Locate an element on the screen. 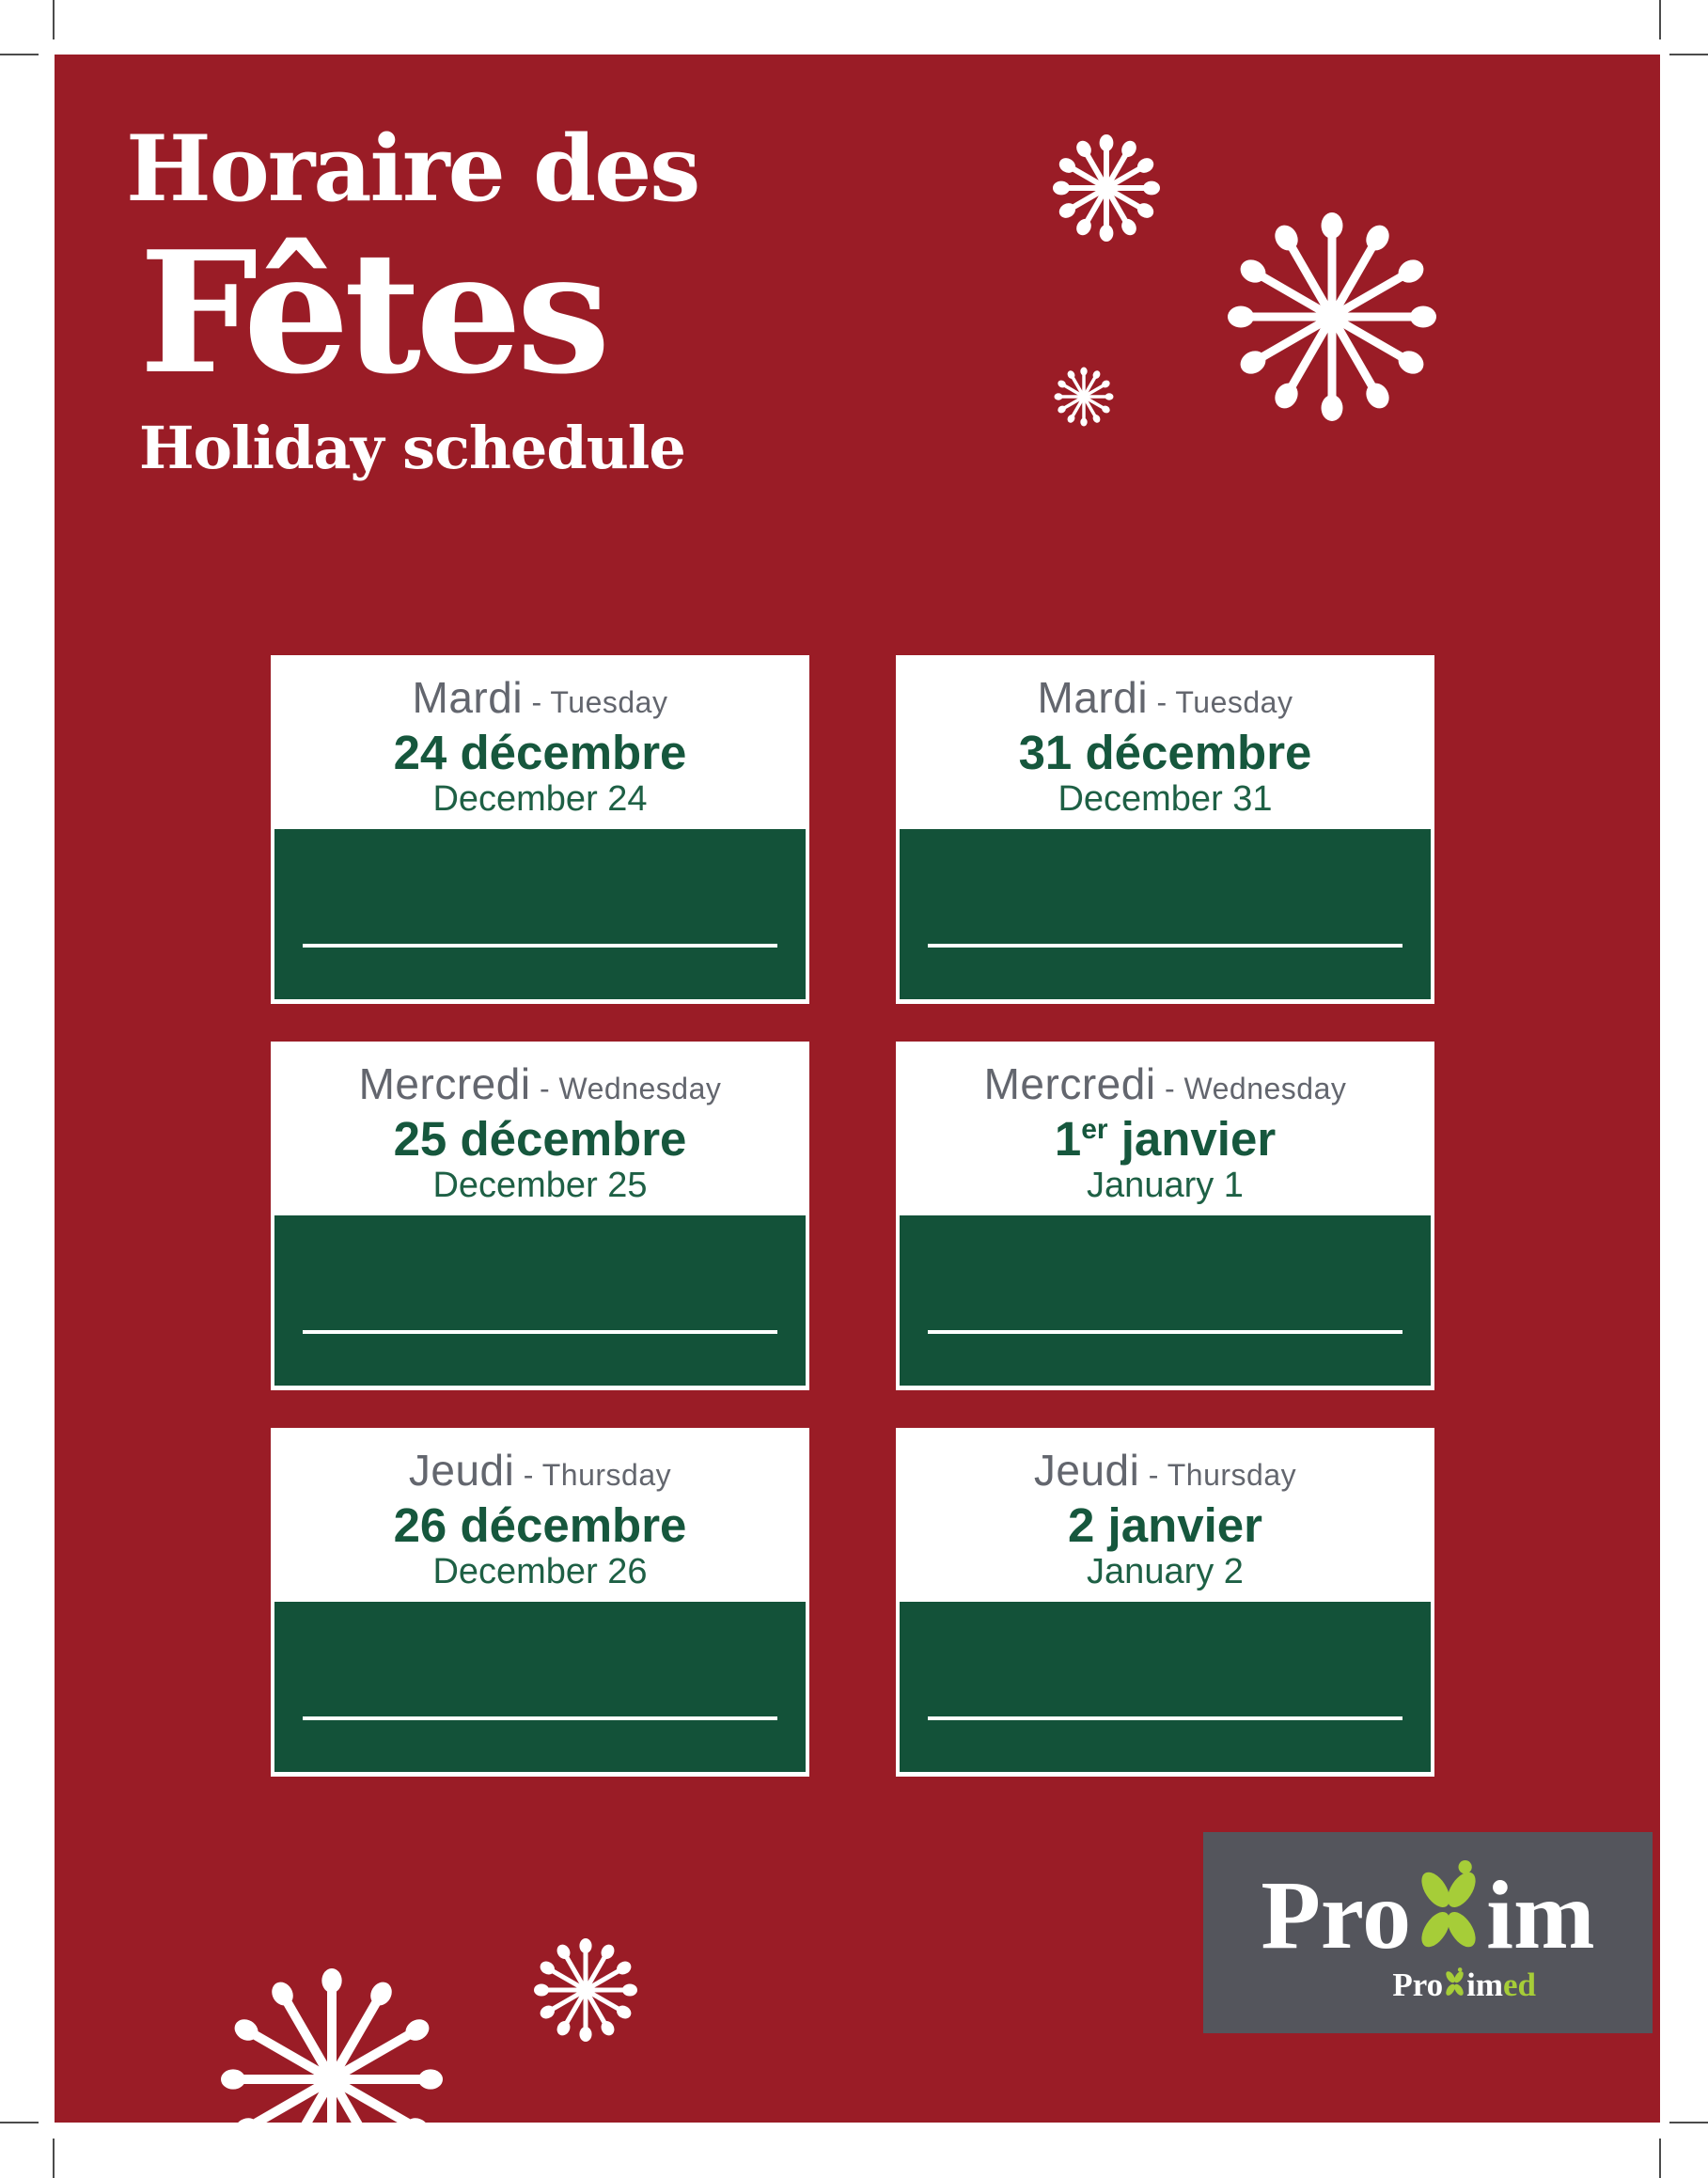  crop-mark-top-left-vertical is located at coordinates (54, 19).